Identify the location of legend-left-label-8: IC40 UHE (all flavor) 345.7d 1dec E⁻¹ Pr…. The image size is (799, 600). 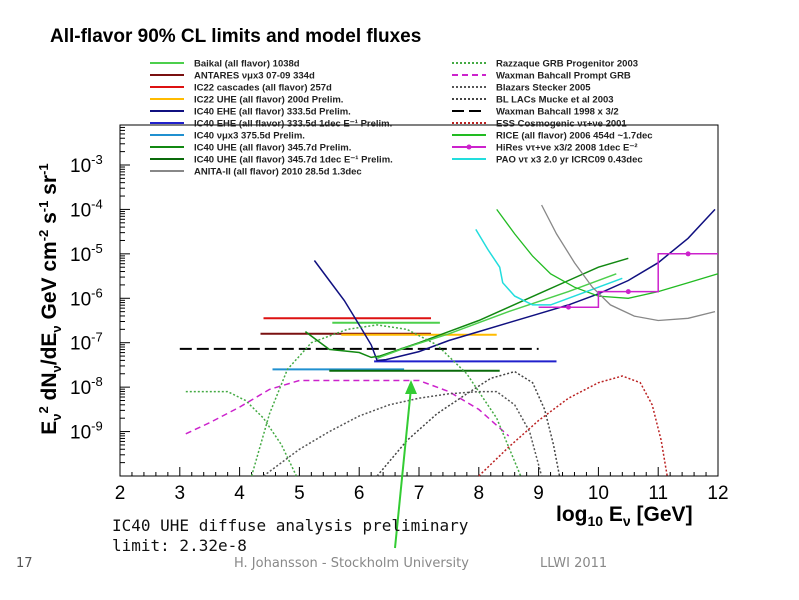
(293, 160).